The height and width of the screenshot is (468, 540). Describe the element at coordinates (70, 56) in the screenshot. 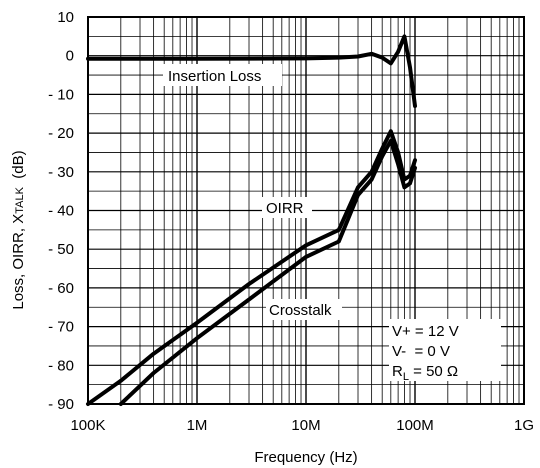

I see `y-tick-label: 0` at that location.